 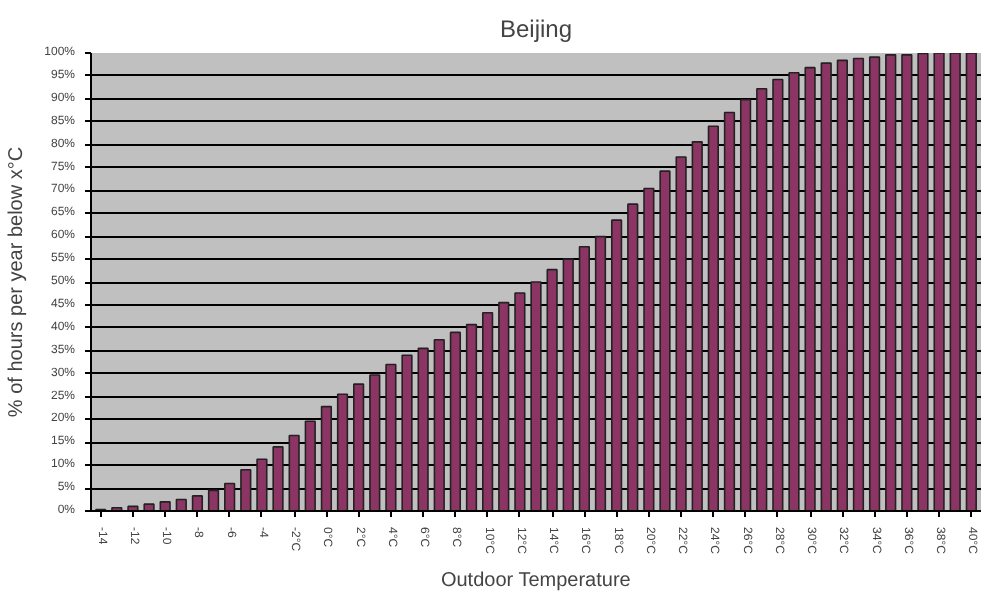 What do you see at coordinates (536, 580) in the screenshot?
I see `x-axis-title: Outdoor Temperature` at bounding box center [536, 580].